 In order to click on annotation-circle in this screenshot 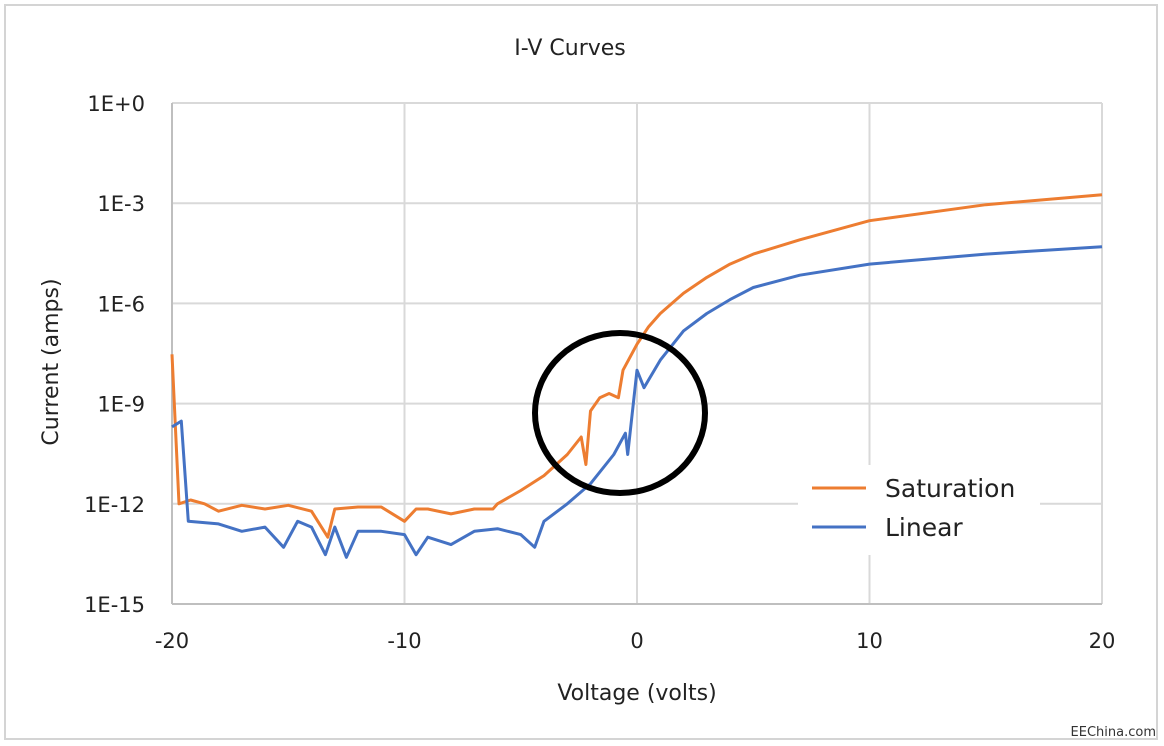, I will do `click(620, 413)`.